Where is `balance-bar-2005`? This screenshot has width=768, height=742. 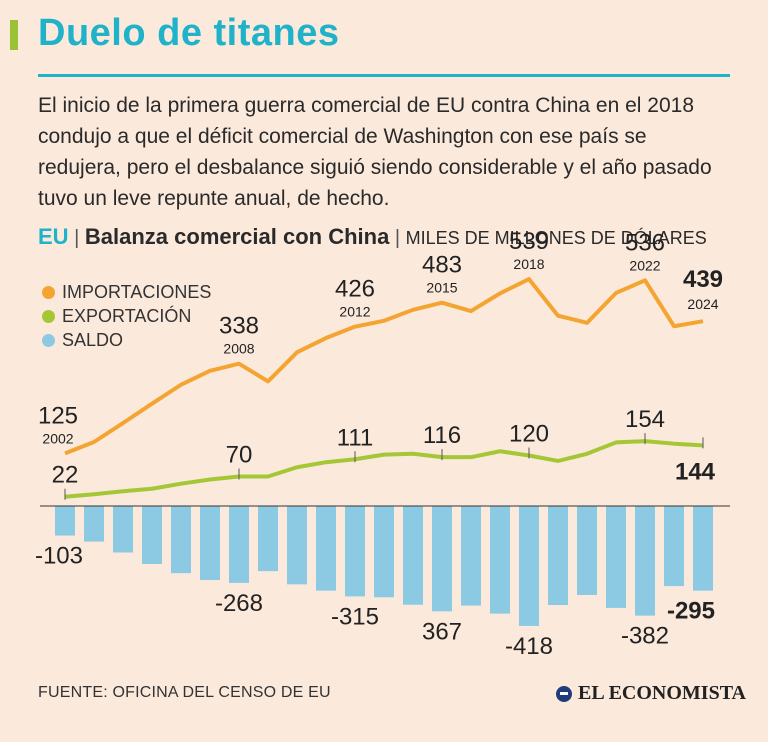 balance-bar-2005 is located at coordinates (152, 535).